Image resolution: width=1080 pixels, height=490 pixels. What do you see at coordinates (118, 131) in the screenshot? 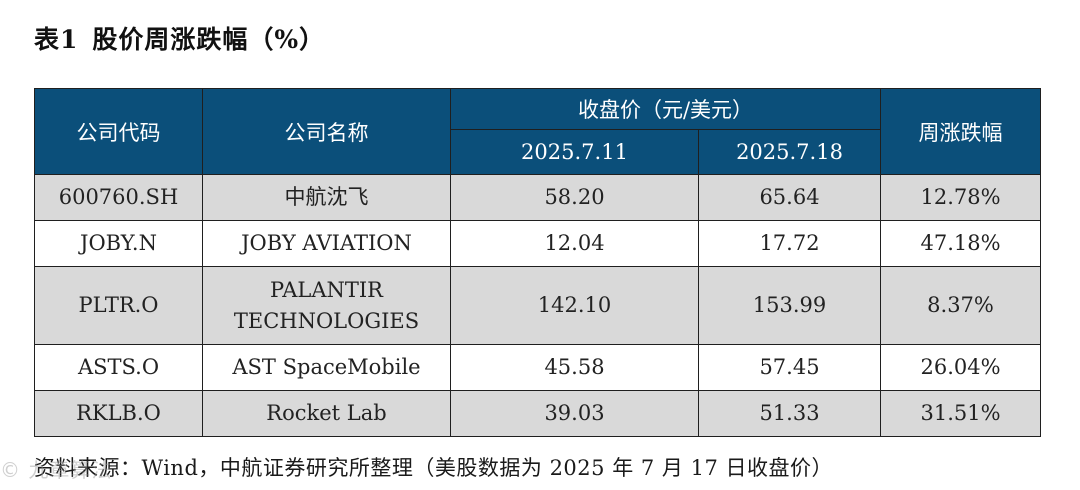
I see `header-company-code: 公司代码` at bounding box center [118, 131].